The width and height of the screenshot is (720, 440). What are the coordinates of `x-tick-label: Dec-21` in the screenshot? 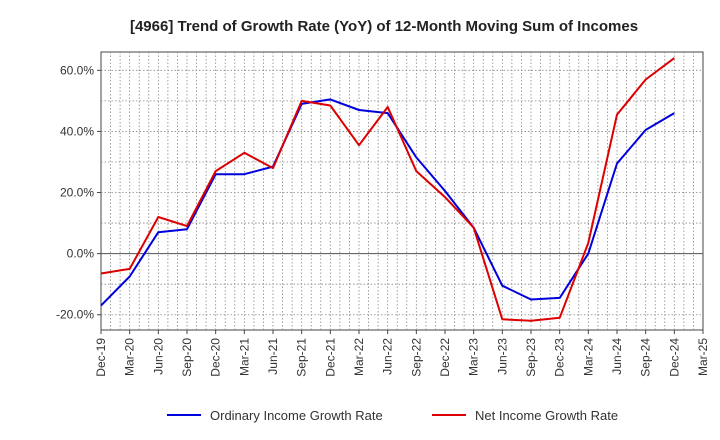 It's located at (330, 357).